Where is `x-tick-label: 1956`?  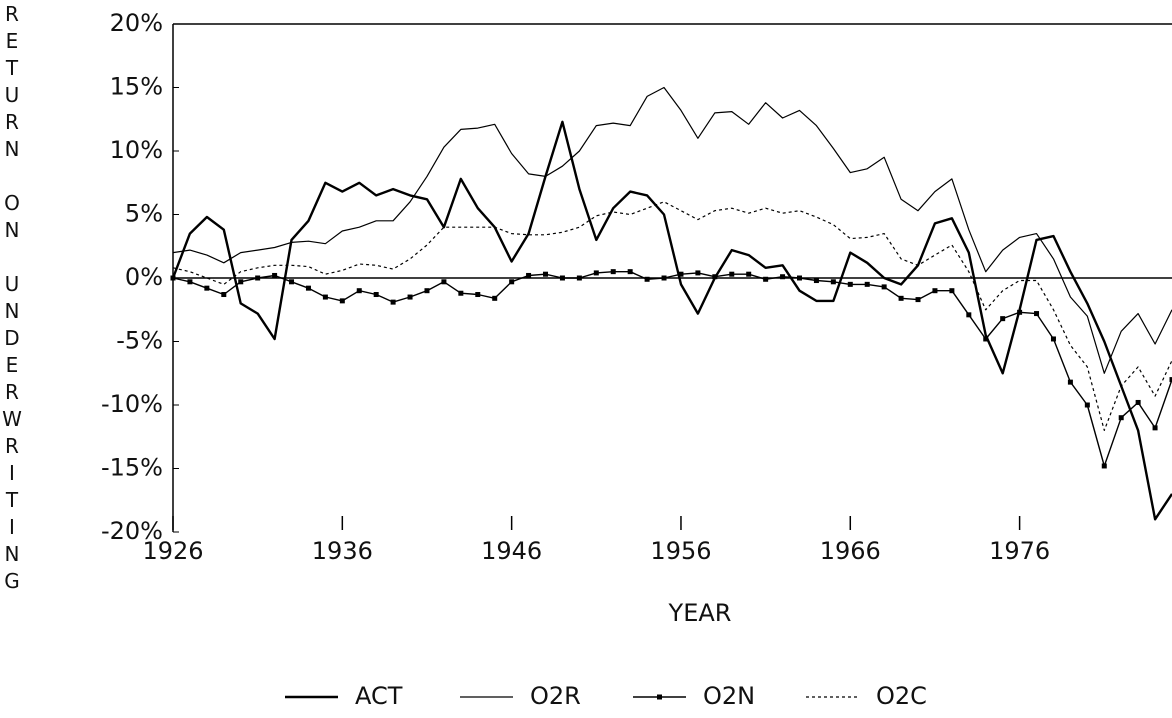
x-tick-label: 1956 is located at coordinates (680, 551).